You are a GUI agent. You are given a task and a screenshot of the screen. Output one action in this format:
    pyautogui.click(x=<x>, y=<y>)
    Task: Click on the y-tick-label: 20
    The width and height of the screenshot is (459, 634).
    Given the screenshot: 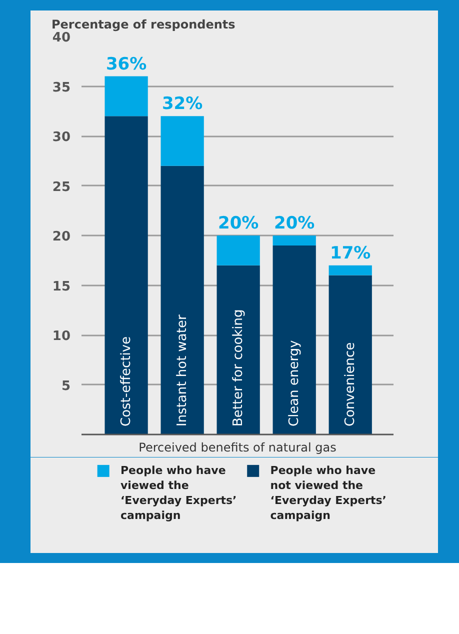 What is the action you would take?
    pyautogui.click(x=61, y=237)
    